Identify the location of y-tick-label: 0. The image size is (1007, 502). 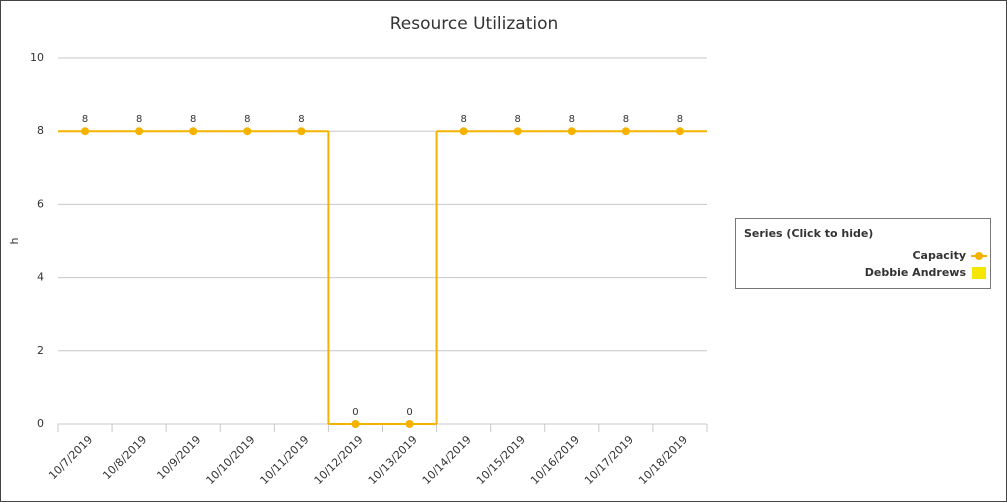
(40, 423).